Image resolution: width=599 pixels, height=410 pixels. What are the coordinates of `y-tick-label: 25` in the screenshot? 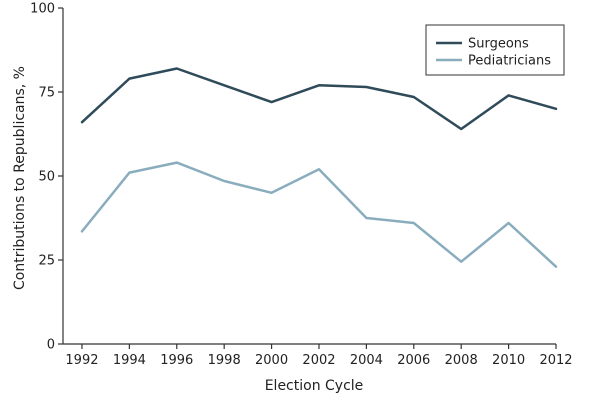 It's located at (46, 261).